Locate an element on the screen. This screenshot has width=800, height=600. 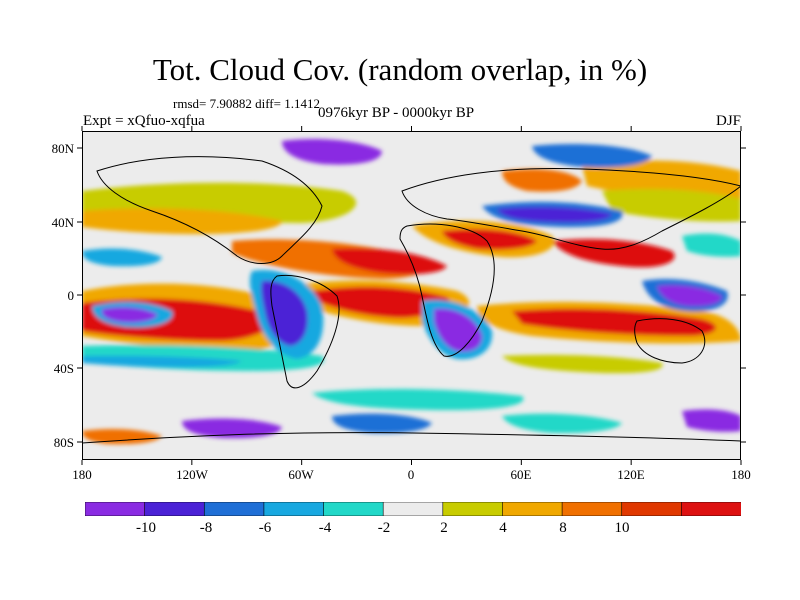
y-tick-label: 0 is located at coordinates (71, 295).